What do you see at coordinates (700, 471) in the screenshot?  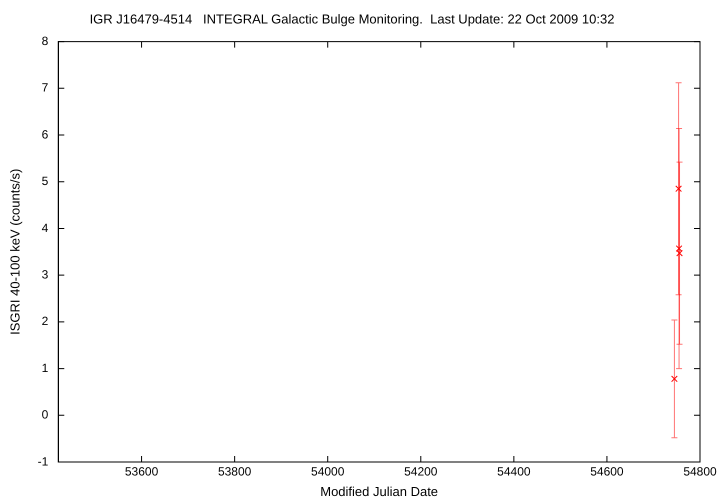 I see `x-tick-label: 54800` at bounding box center [700, 471].